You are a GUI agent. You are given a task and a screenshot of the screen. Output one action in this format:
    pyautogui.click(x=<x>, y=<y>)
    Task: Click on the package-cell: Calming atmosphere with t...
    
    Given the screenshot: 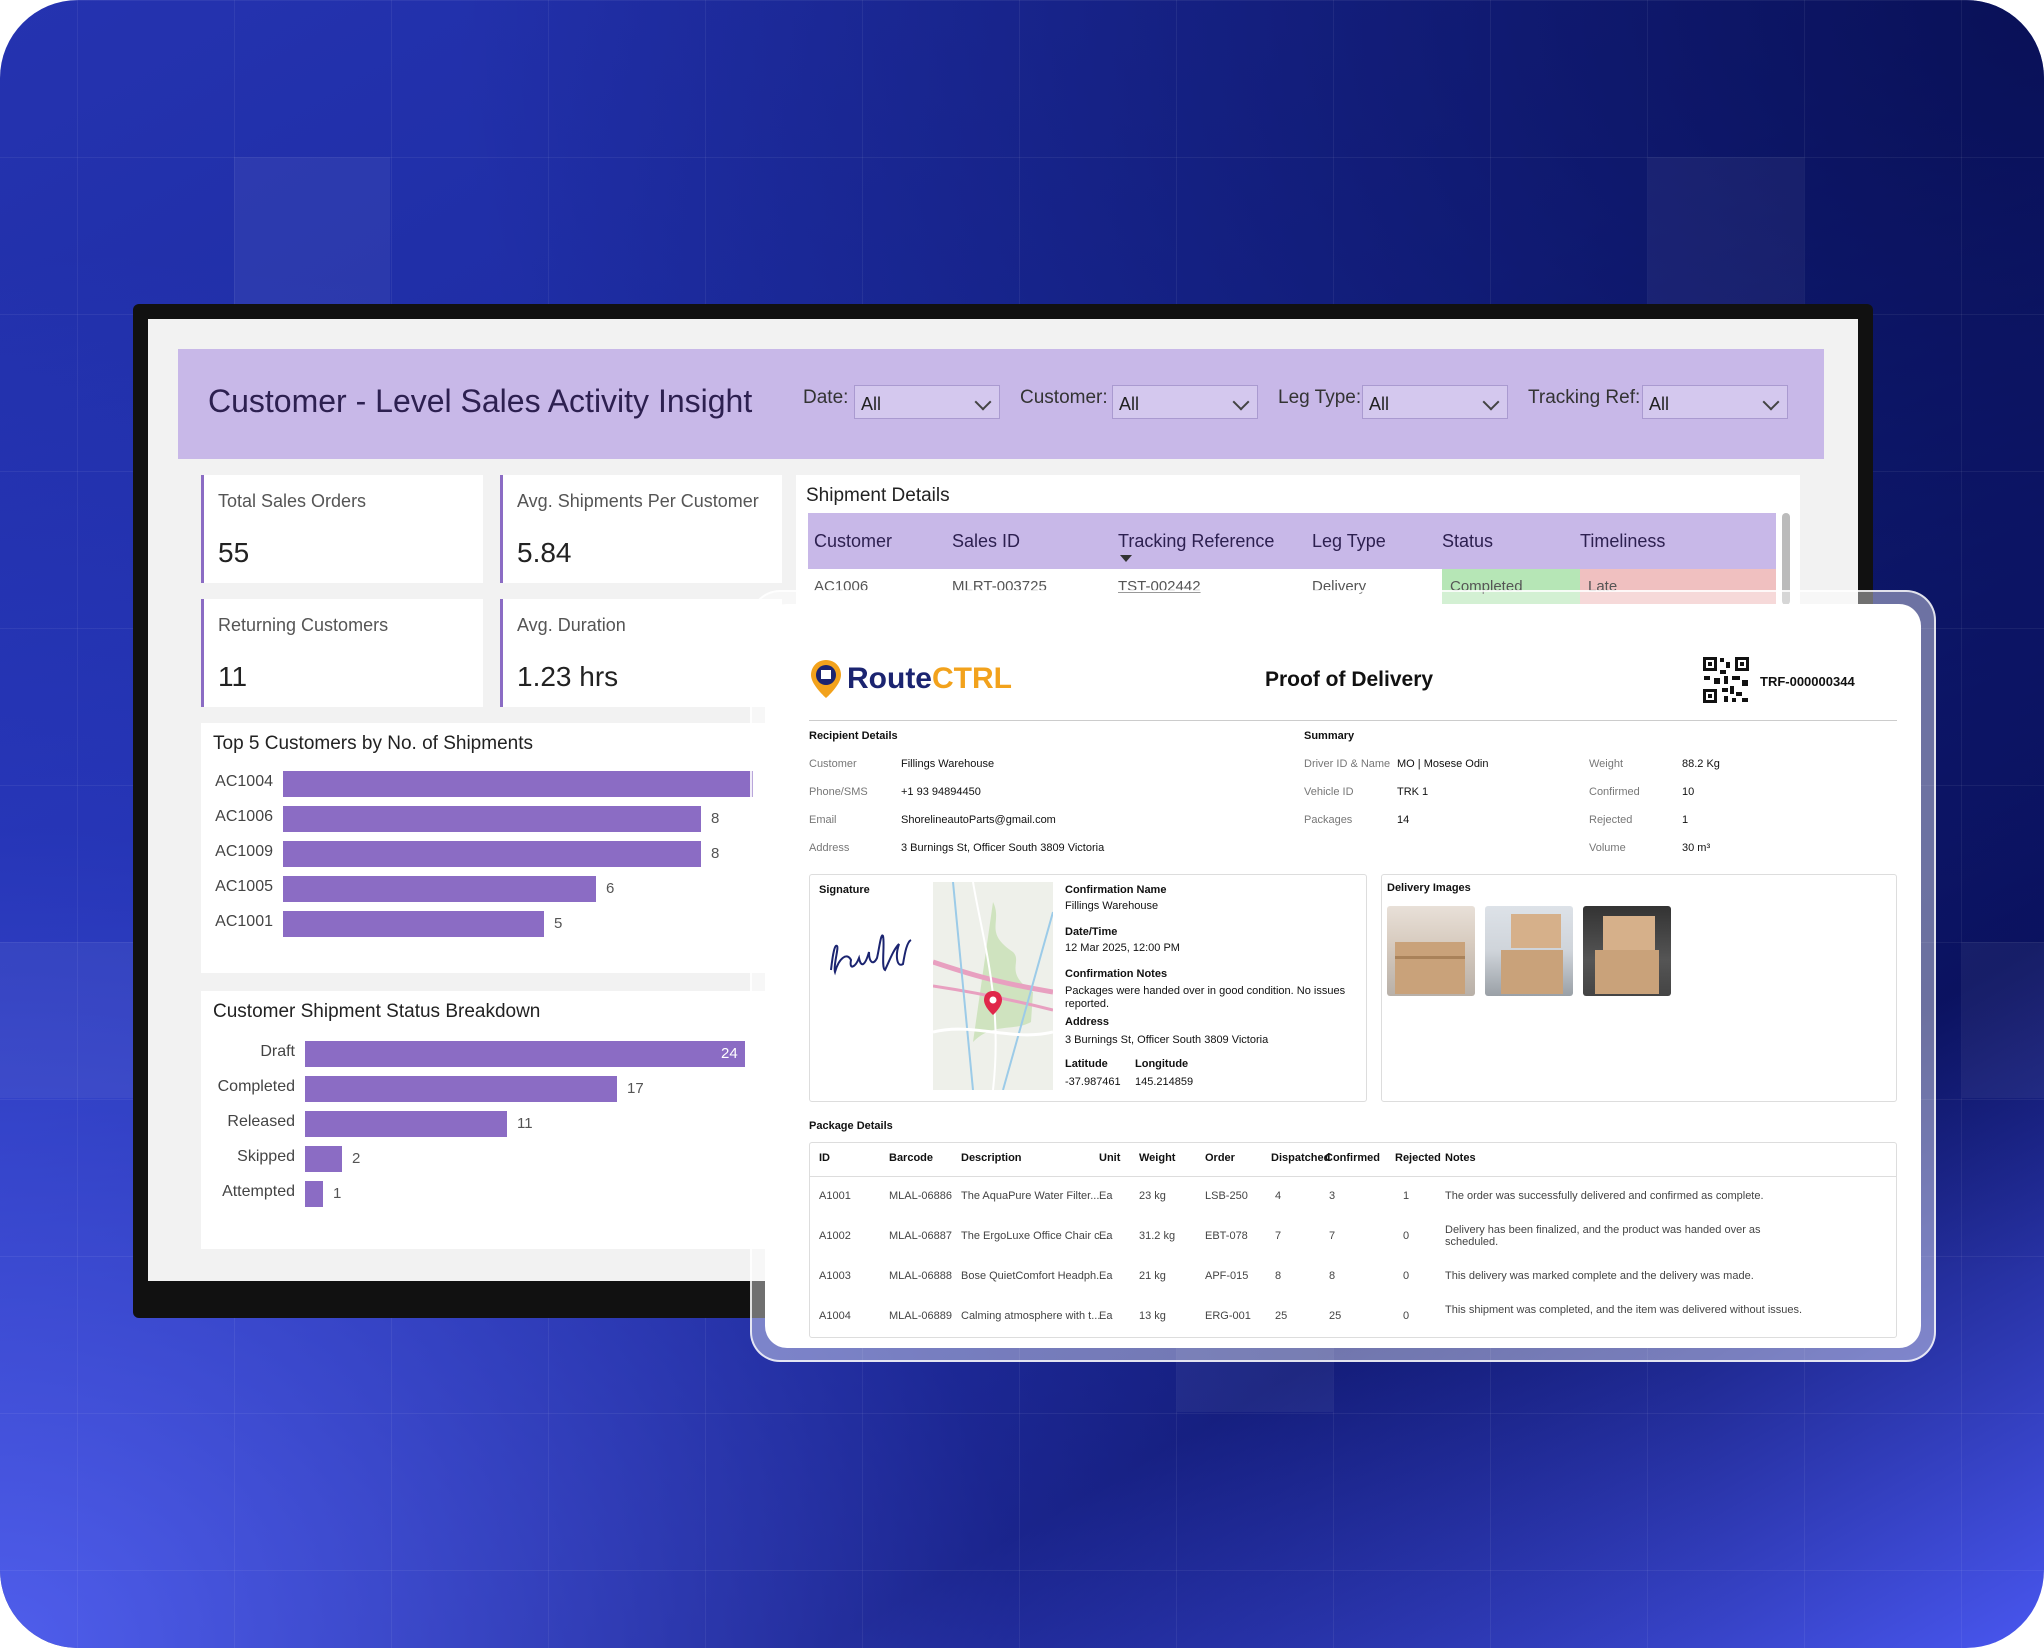 What is the action you would take?
    pyautogui.click(x=1031, y=1316)
    